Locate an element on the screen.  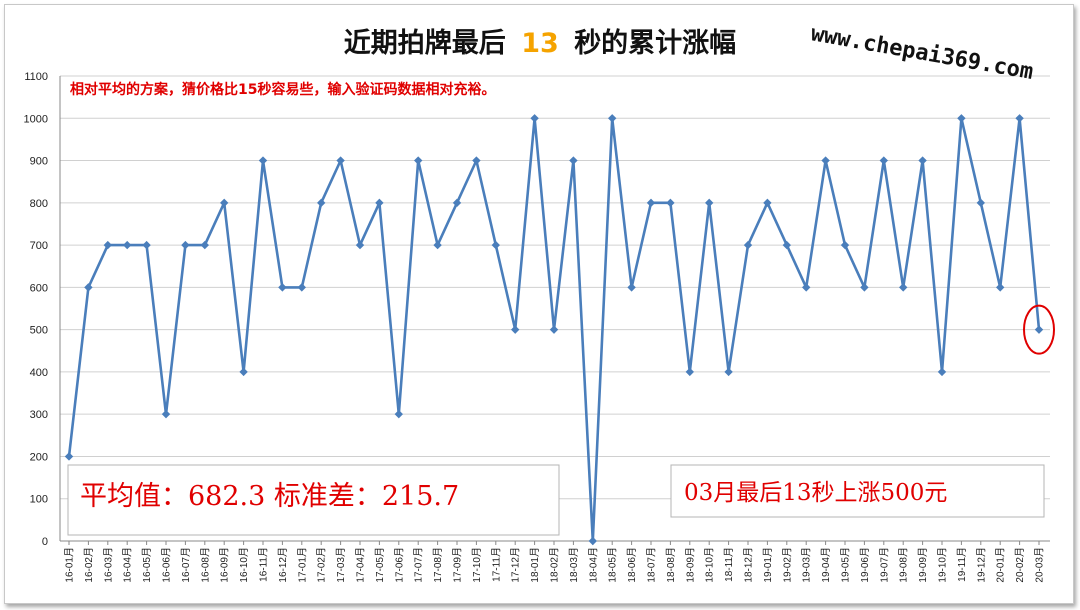
y-tick-label: 200 is located at coordinates (39, 457).